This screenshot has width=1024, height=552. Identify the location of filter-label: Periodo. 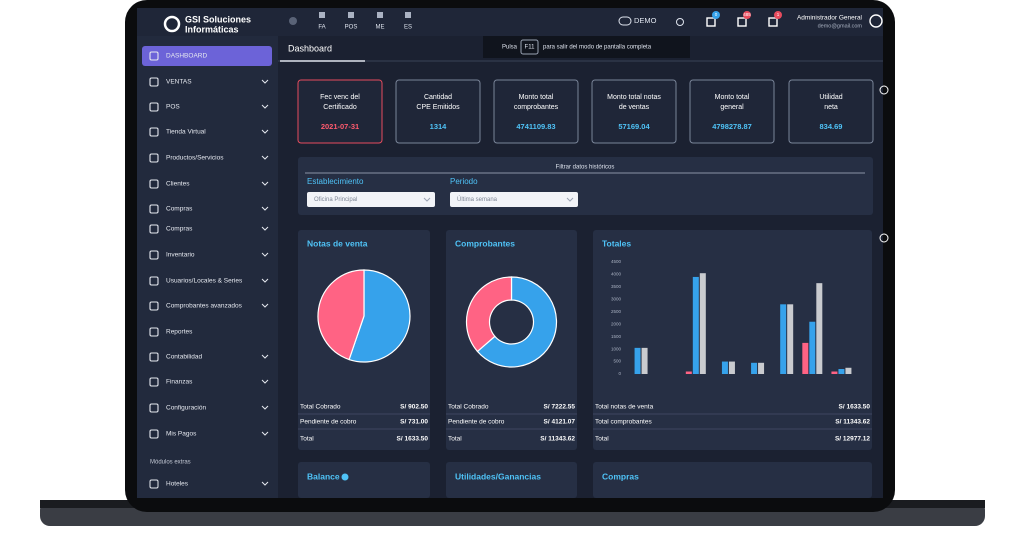
(464, 181).